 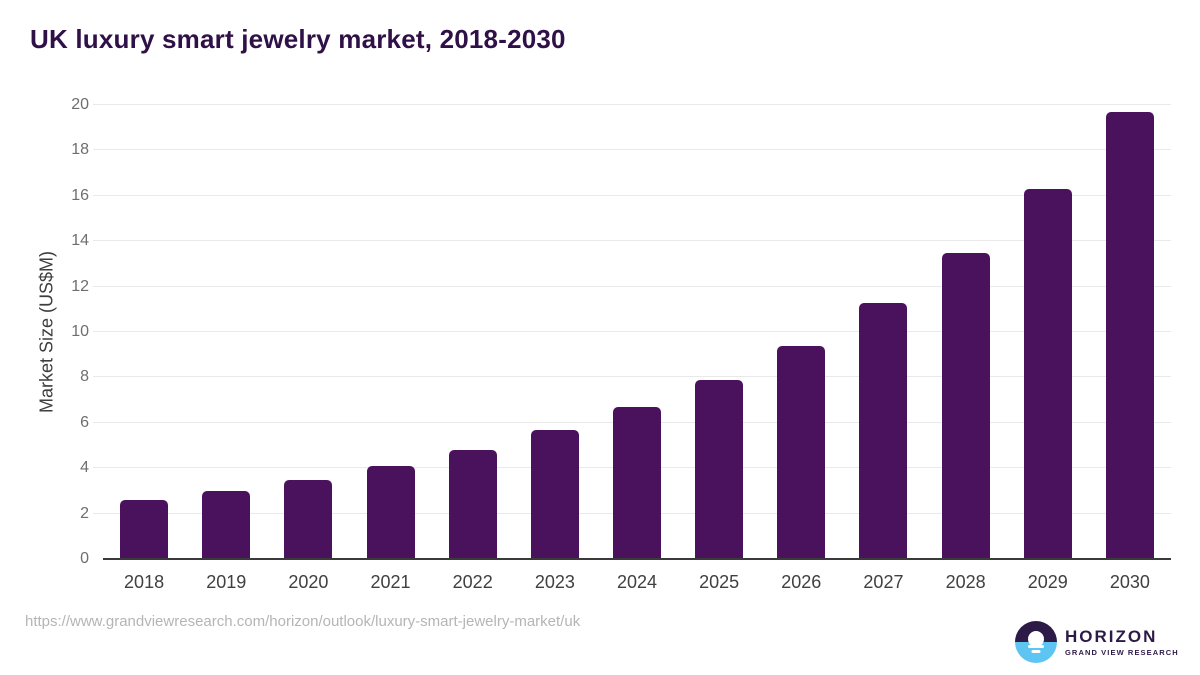 I want to click on bar-slot: 2022, so click(x=473, y=348).